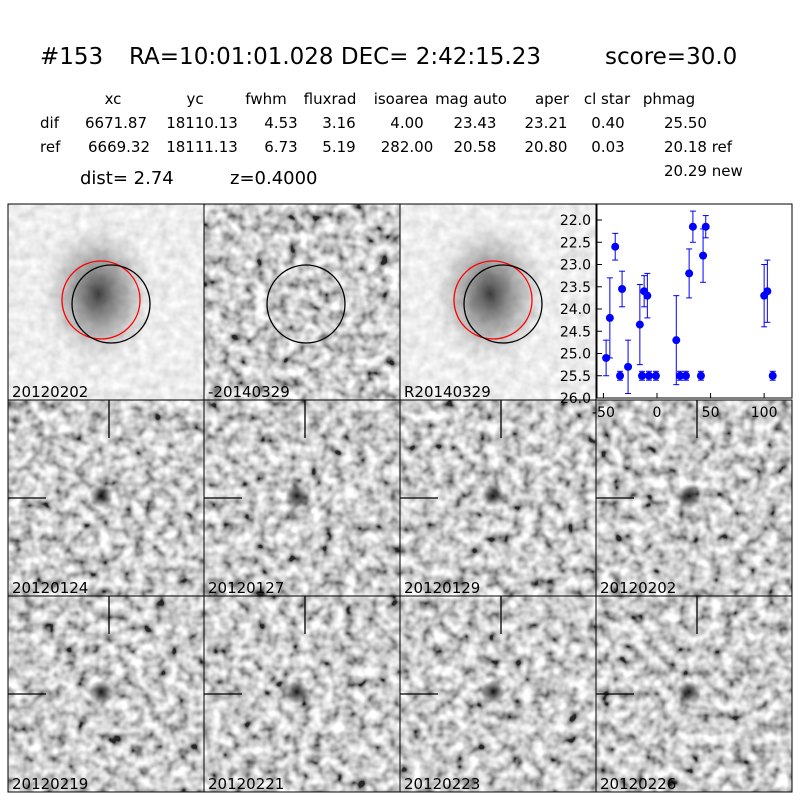 Image resolution: width=800 pixels, height=800 pixels. Describe the element at coordinates (407, 147) in the screenshot. I see `cell: 282.00` at that location.